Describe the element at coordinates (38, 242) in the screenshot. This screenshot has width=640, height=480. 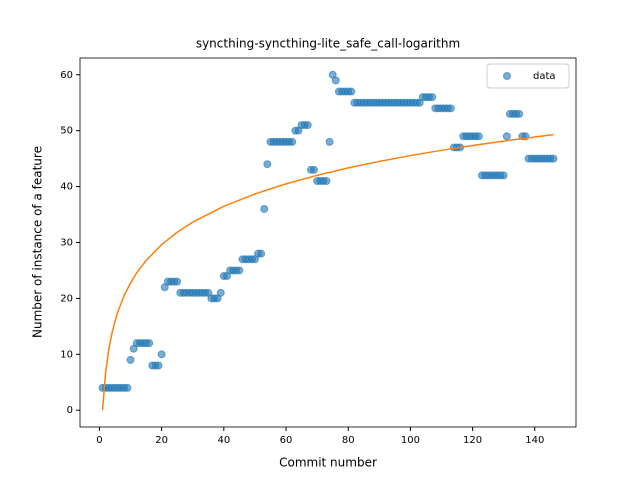
I see `y-axis-label: Number of instance of a feature` at that location.